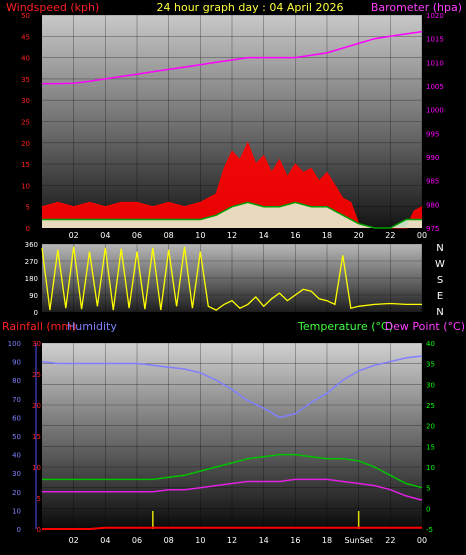 Image resolution: width=466 pixels, height=555 pixels. I want to click on temperature-tick-label: 0, so click(428, 509).